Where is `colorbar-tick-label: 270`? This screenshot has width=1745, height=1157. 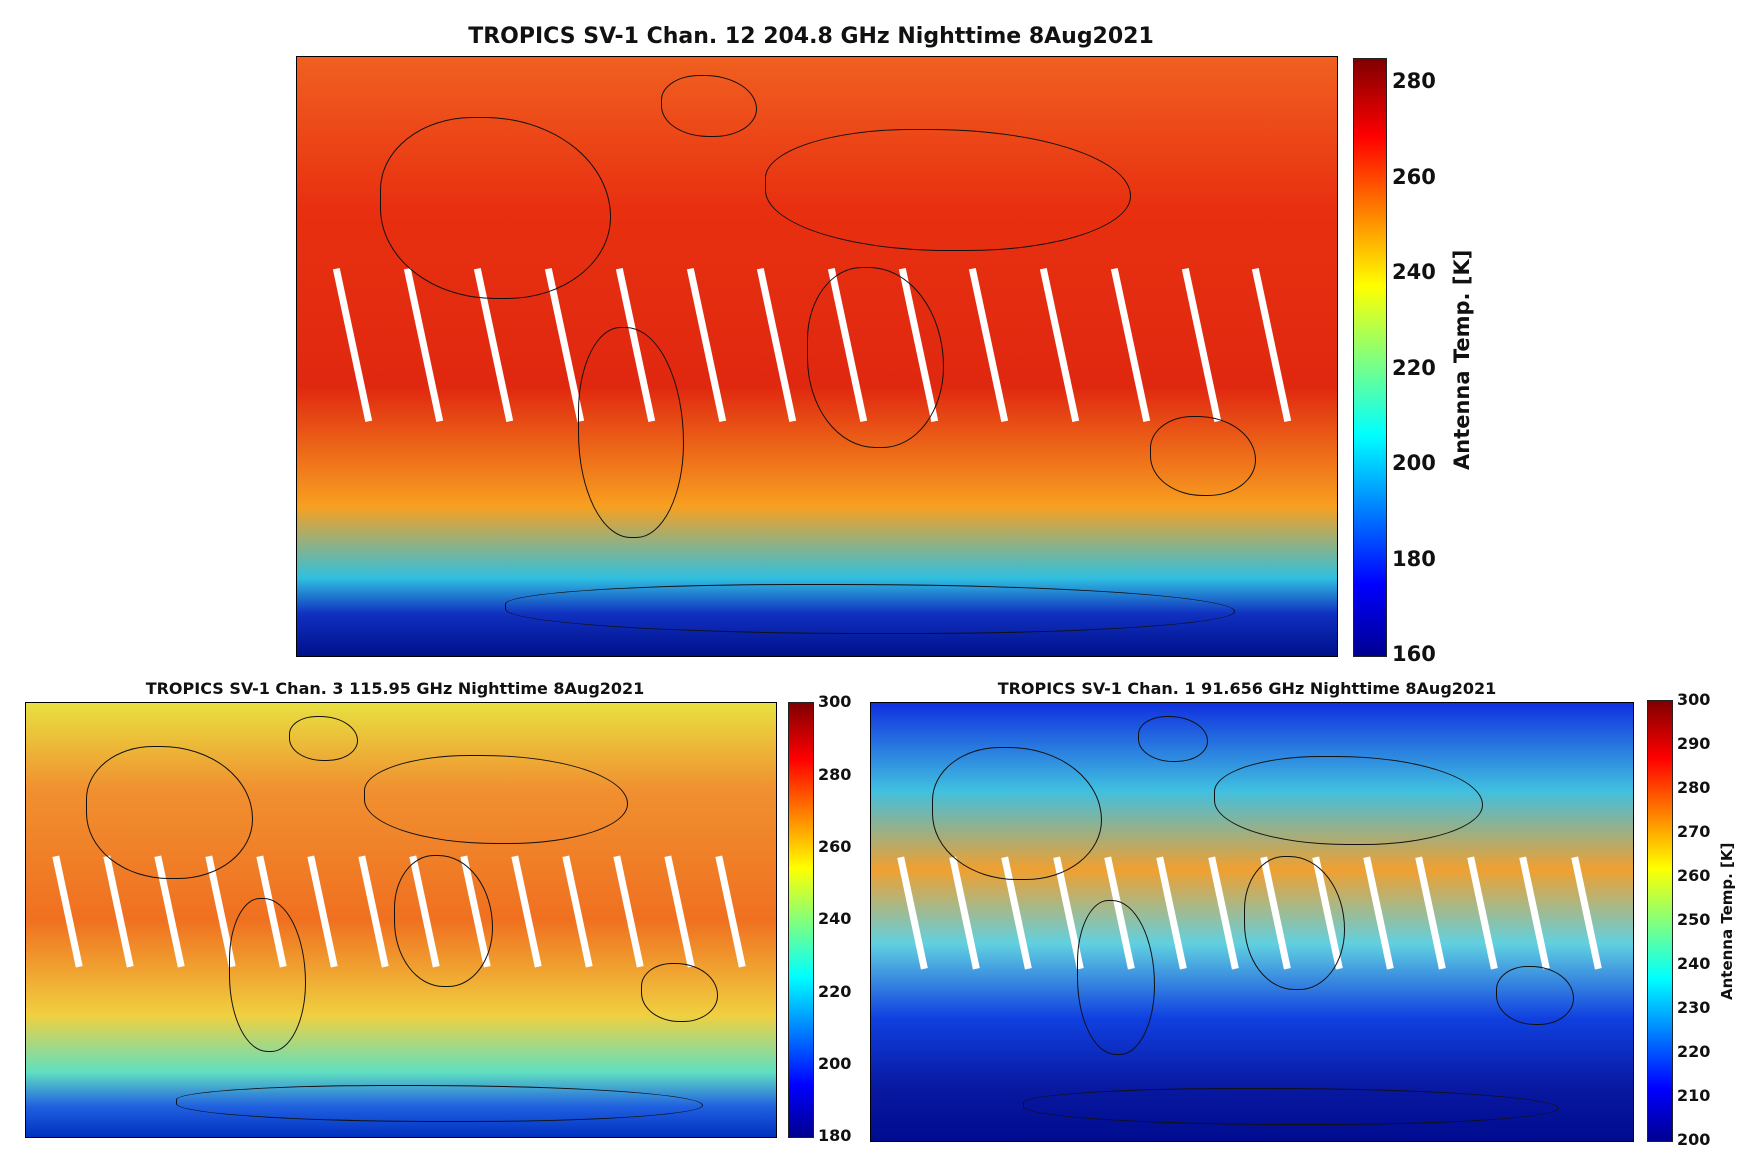 colorbar-tick-label: 270 is located at coordinates (1694, 832).